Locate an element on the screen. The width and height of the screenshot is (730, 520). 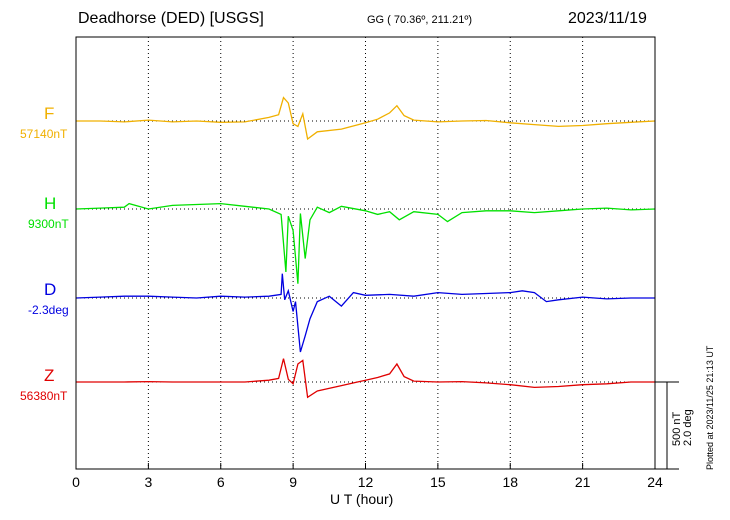
x-tick-label: 6 is located at coordinates (221, 482).